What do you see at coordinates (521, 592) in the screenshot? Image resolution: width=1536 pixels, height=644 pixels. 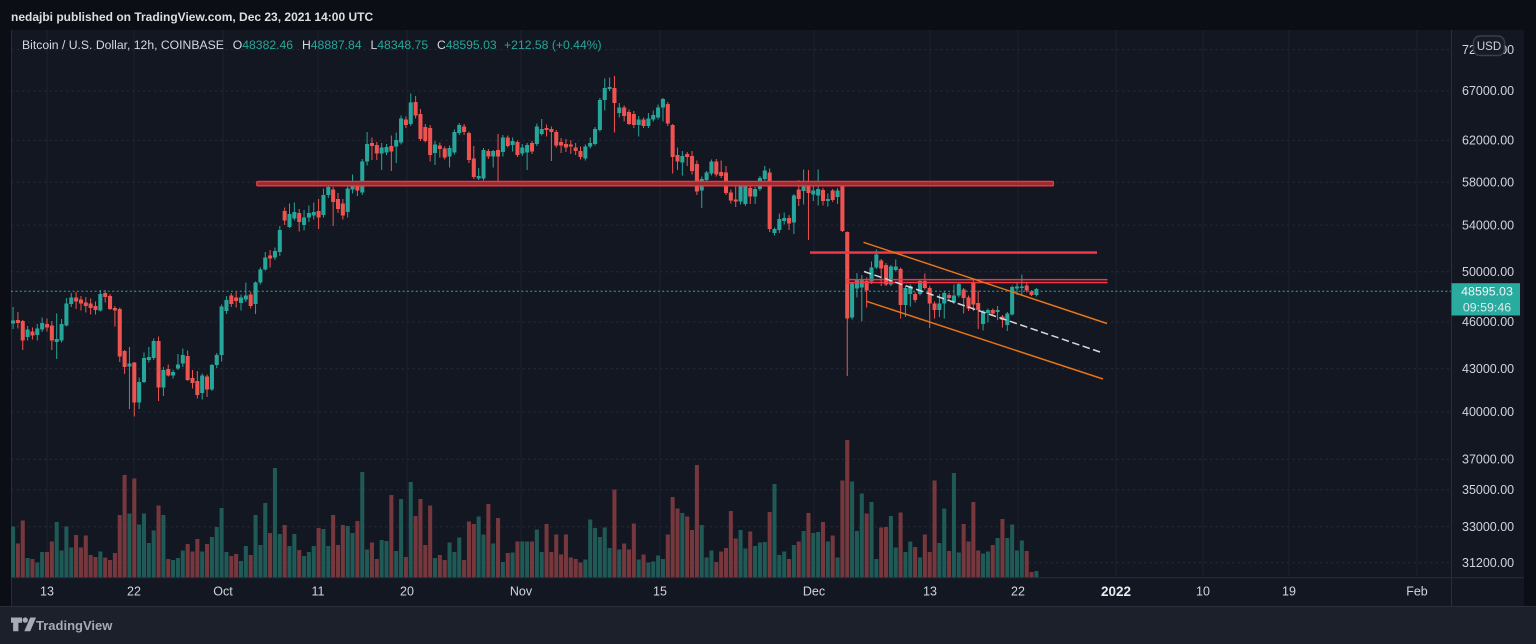 I see `svg-text: Nov` at bounding box center [521, 592].